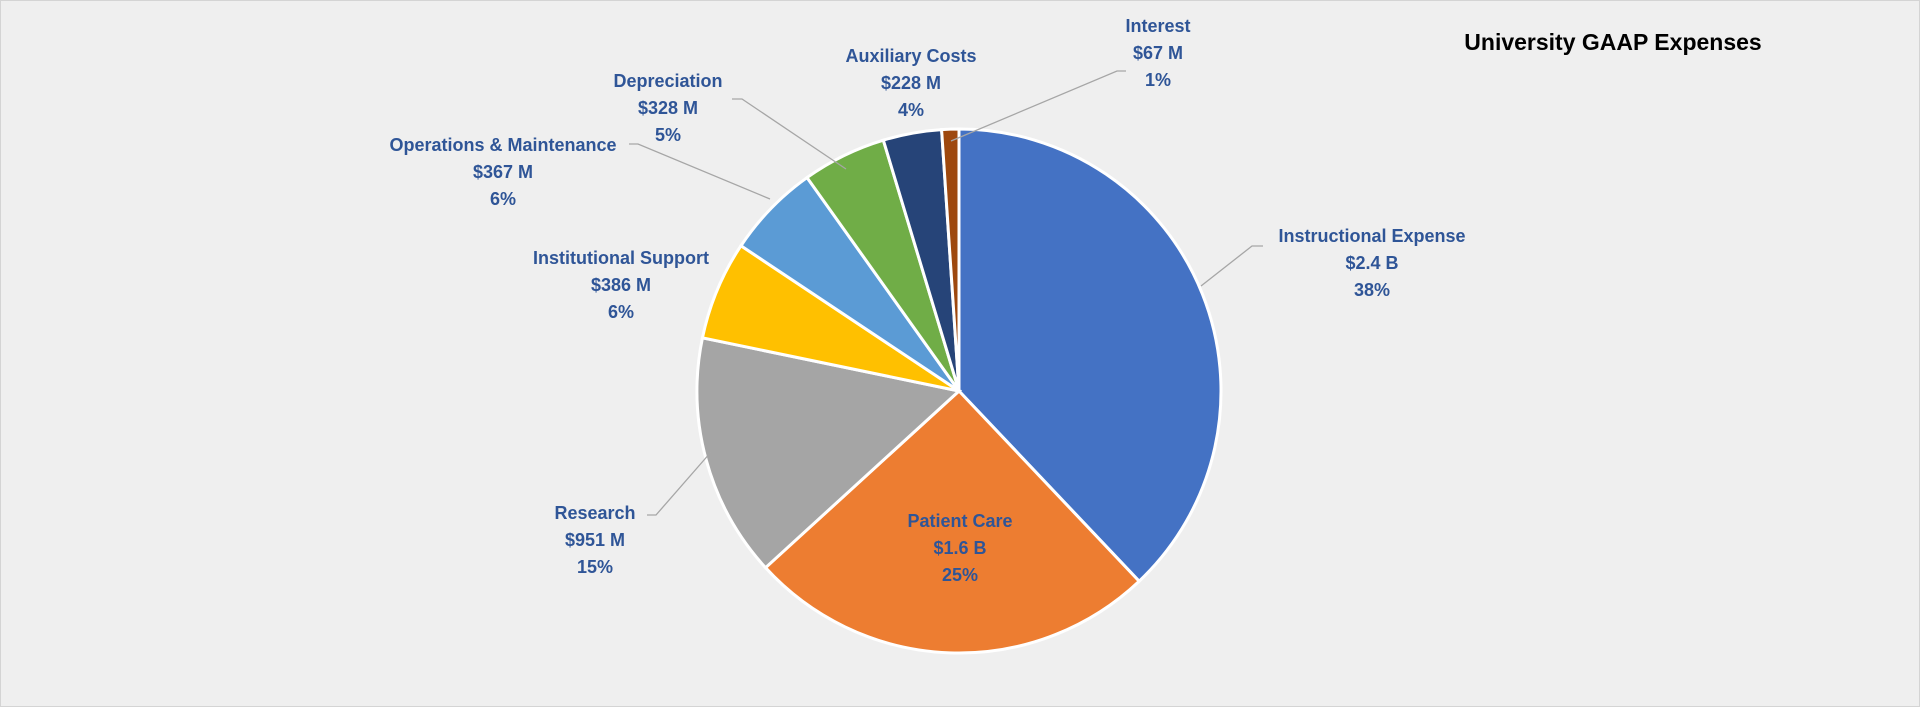 The image size is (1920, 707). What do you see at coordinates (1158, 26) in the screenshot?
I see `data-label-name: Interest` at bounding box center [1158, 26].